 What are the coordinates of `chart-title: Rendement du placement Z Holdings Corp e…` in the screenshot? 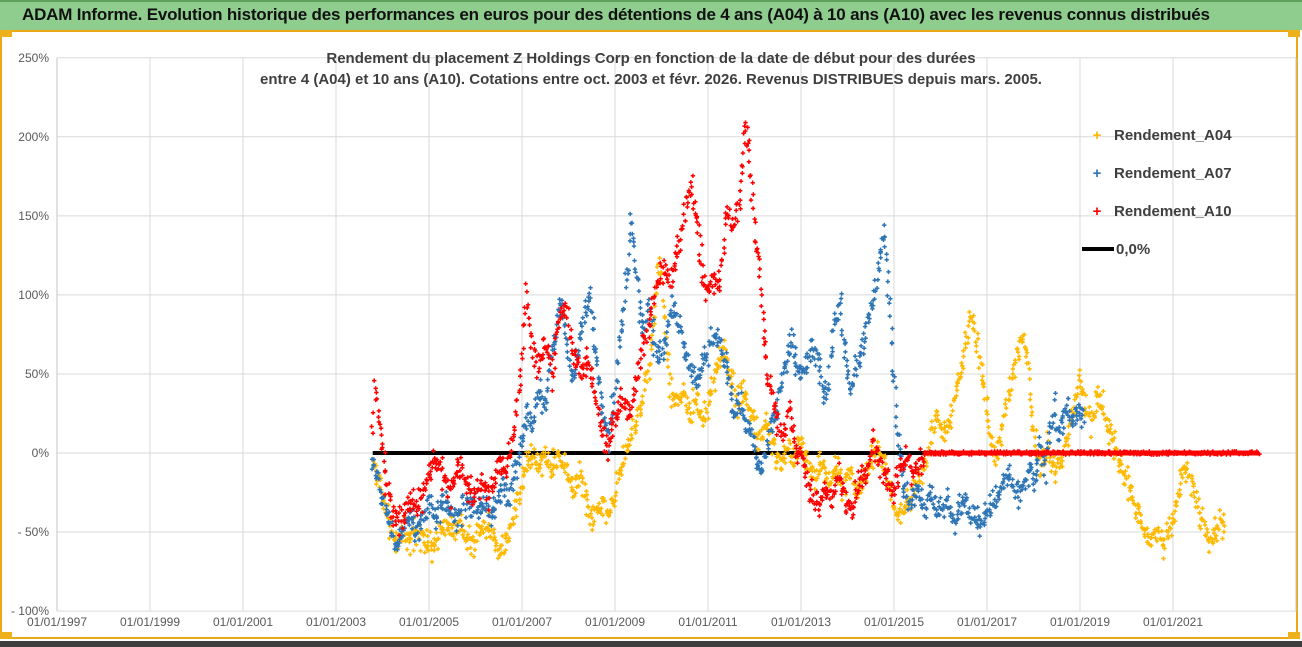 It's located at (651, 69).